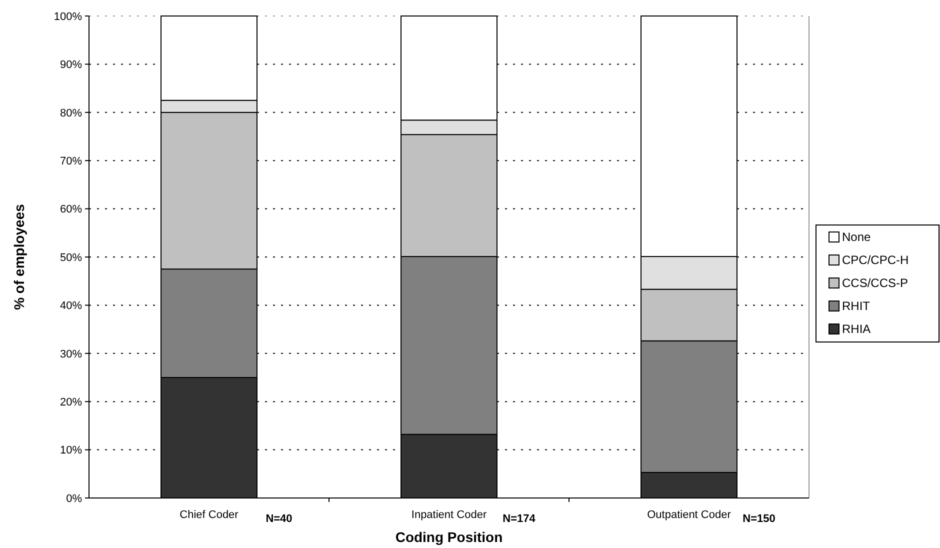  Describe the element at coordinates (74, 498) in the screenshot. I see `y-tick-label: 0%` at that location.